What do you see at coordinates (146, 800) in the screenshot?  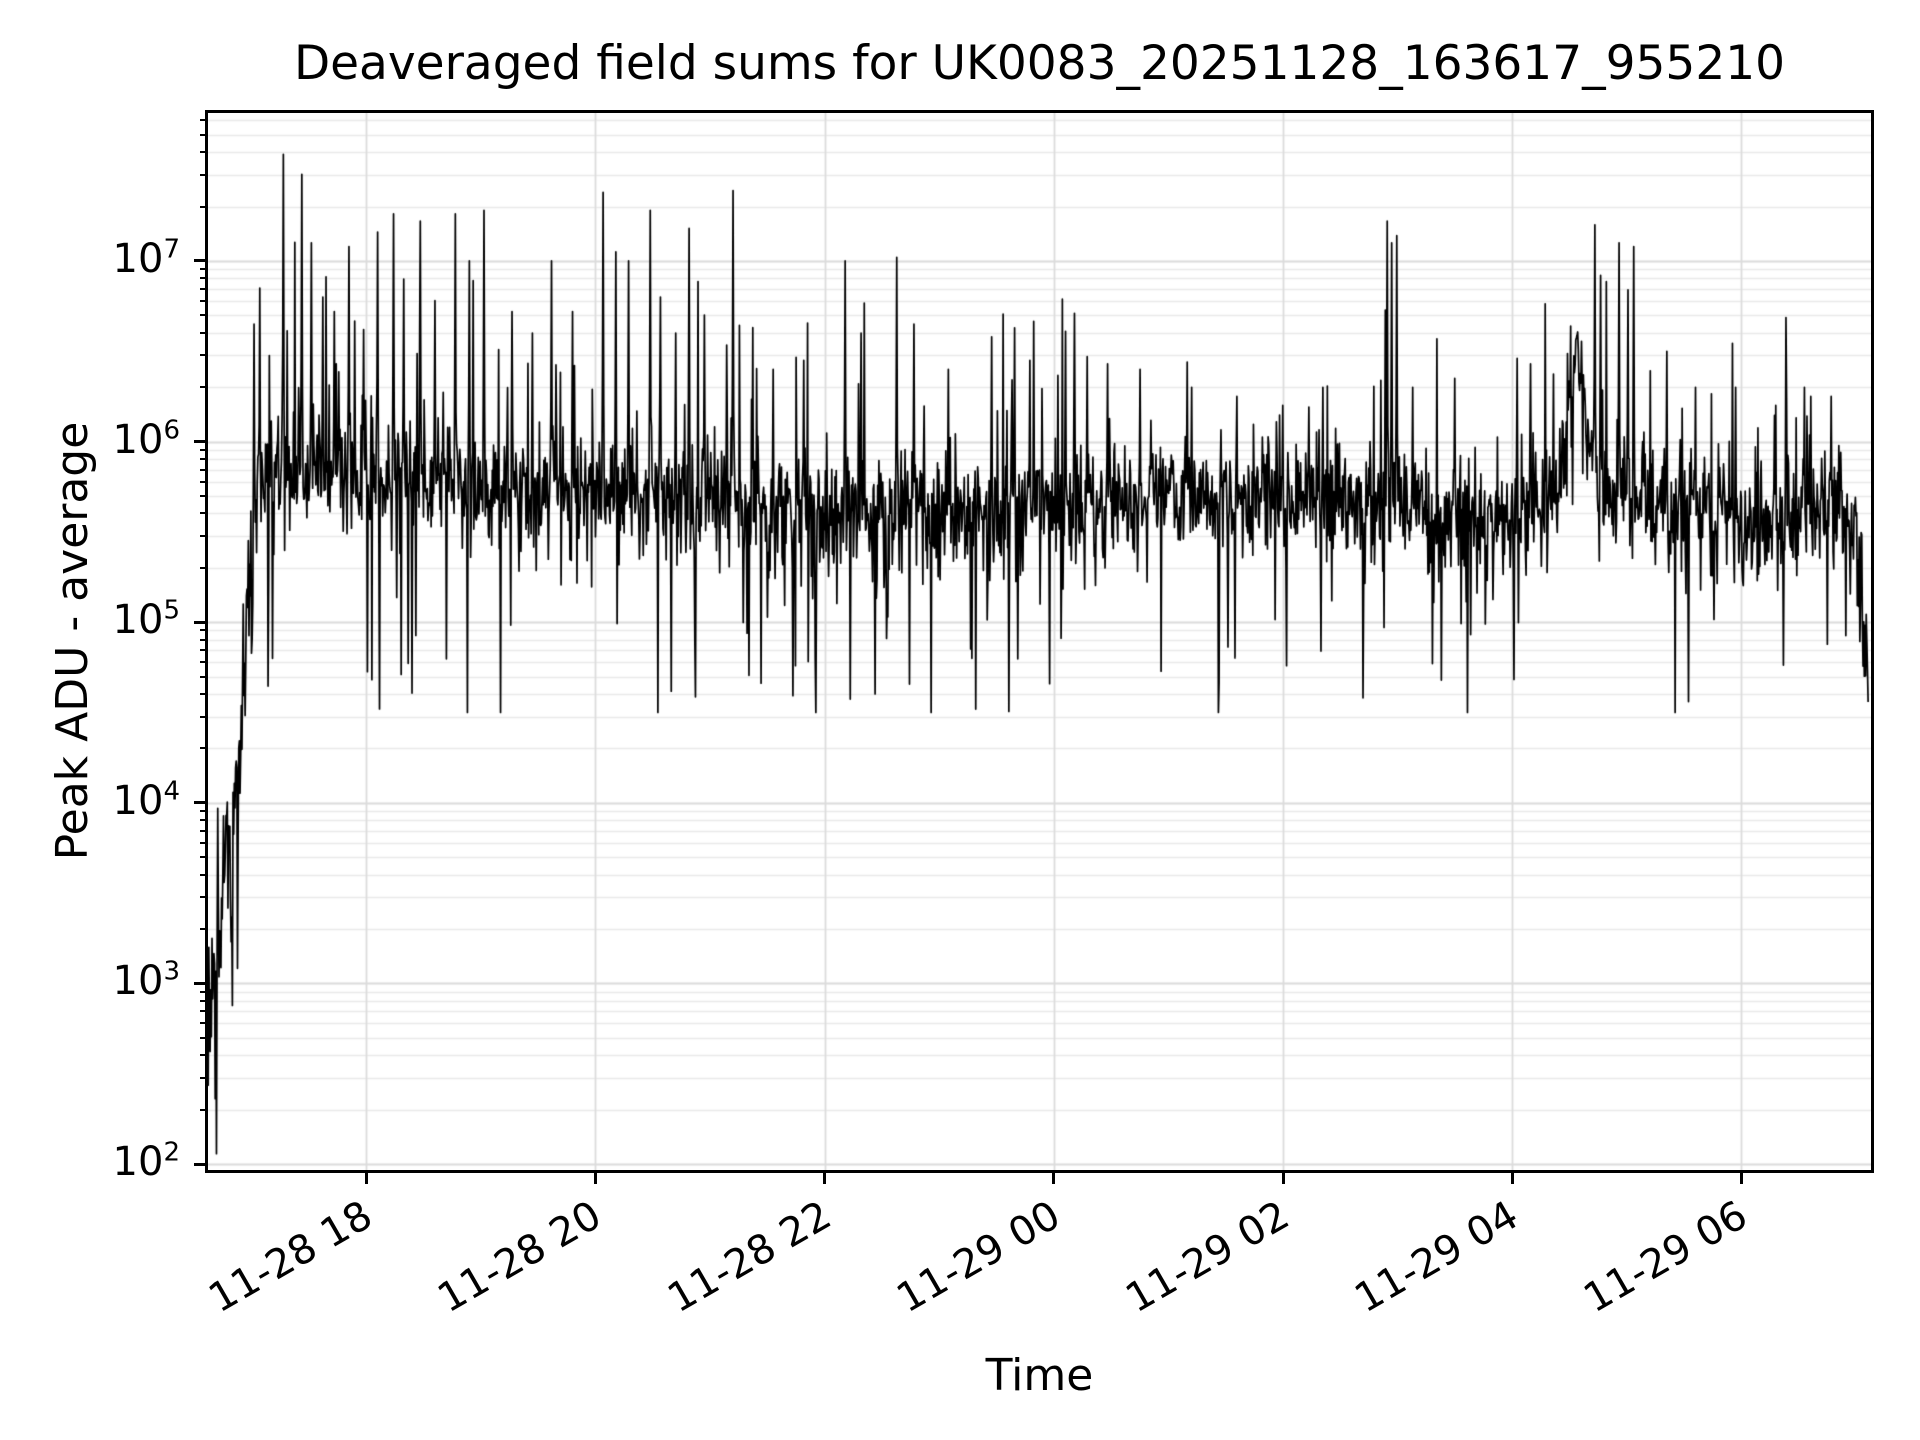 I see `y-tick-label: 104` at bounding box center [146, 800].